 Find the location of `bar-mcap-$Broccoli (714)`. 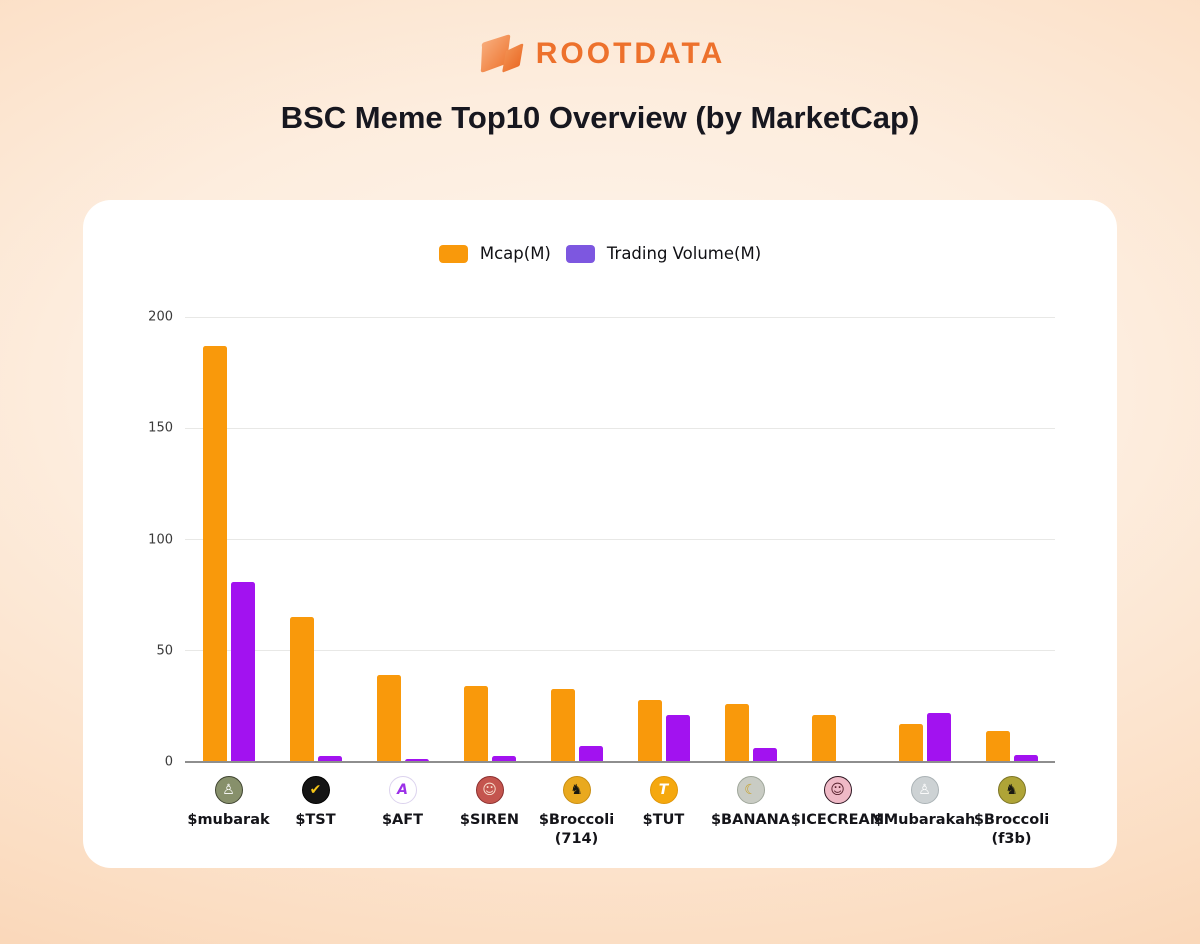

bar-mcap-$Broccoli (714) is located at coordinates (562, 725).